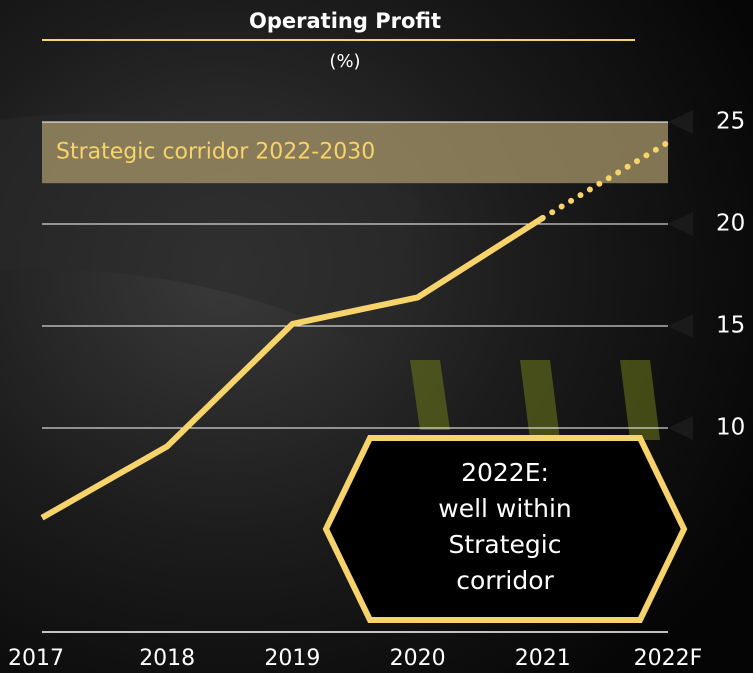 This screenshot has height=673, width=753. Describe the element at coordinates (292, 658) in the screenshot. I see `x-tick-label: 2019` at that location.